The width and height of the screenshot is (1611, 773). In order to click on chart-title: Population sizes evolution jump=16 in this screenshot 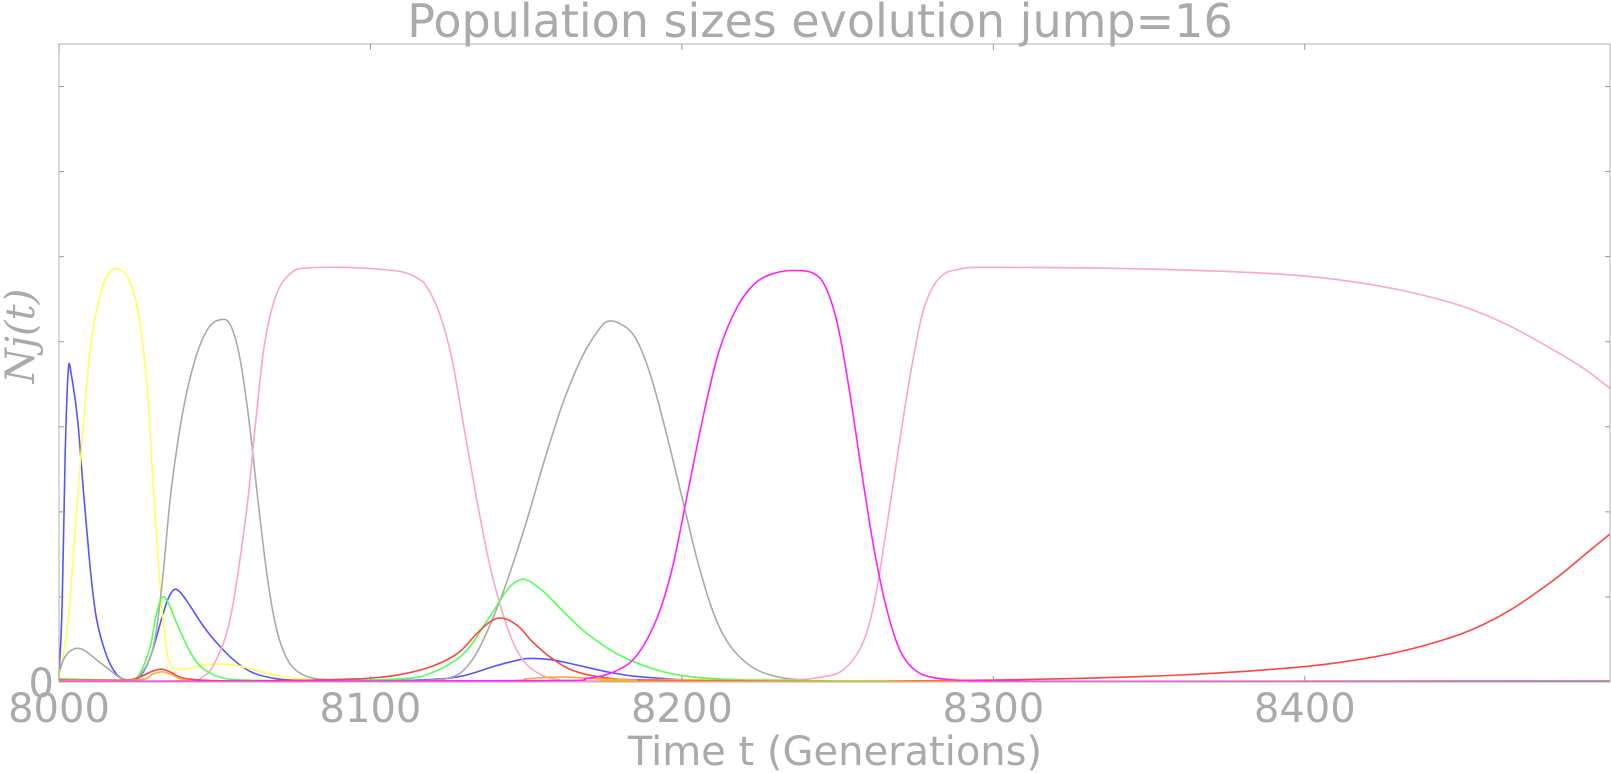, I will do `click(819, 24)`.